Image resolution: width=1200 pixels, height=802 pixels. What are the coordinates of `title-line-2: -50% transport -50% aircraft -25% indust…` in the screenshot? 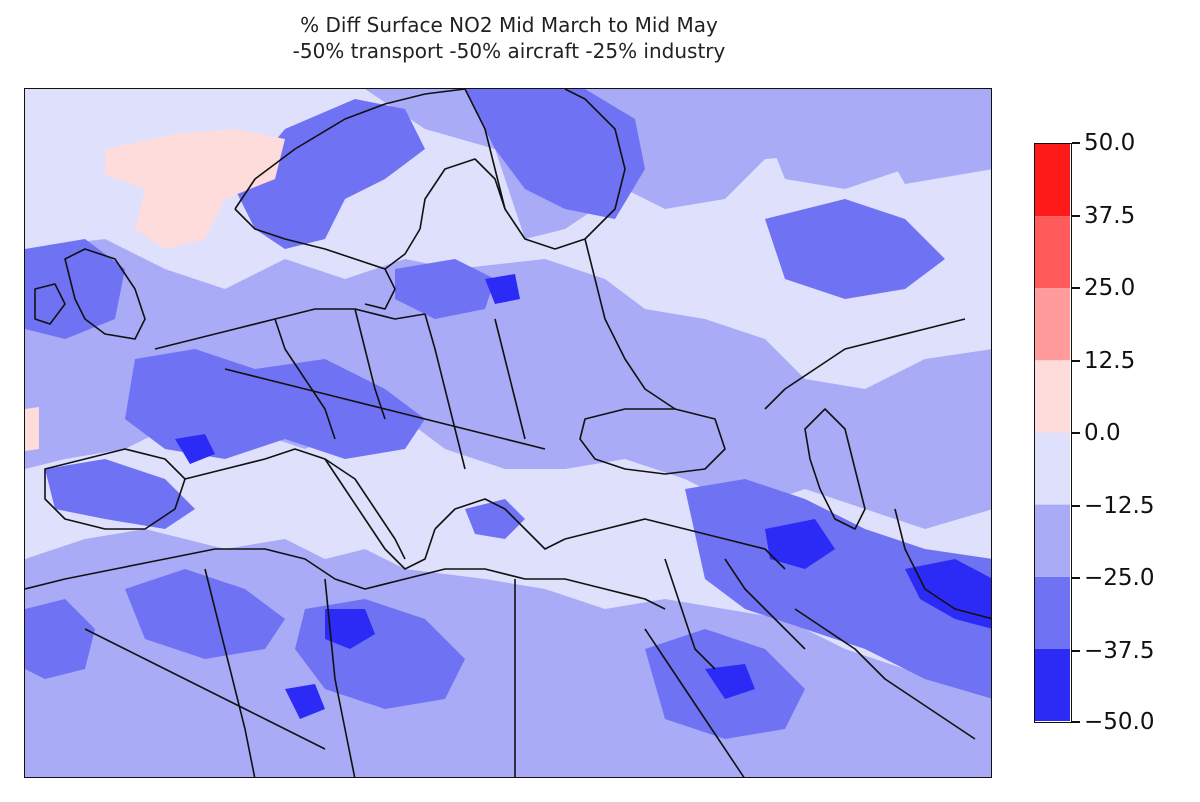 It's located at (509, 51).